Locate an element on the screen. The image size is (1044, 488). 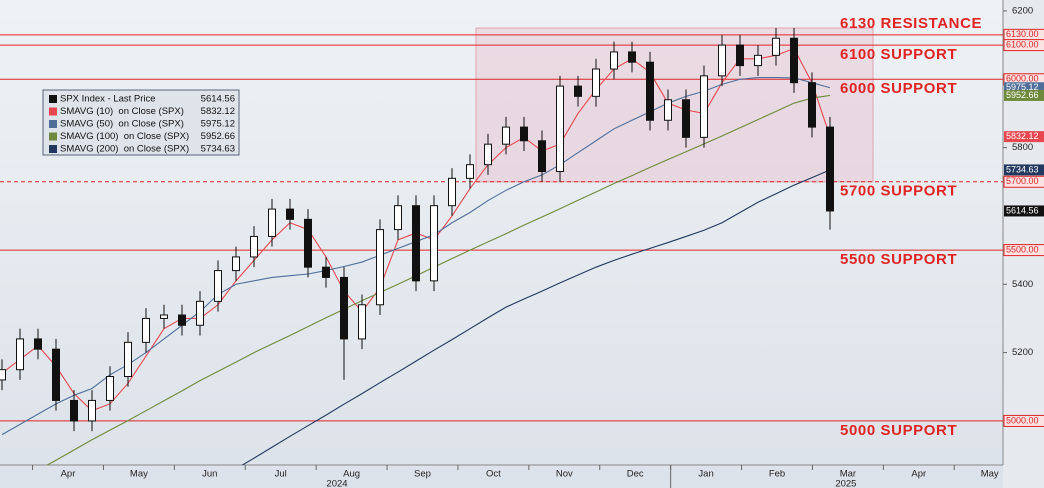
level-box-label: 6130.00 is located at coordinates (1022, 34).